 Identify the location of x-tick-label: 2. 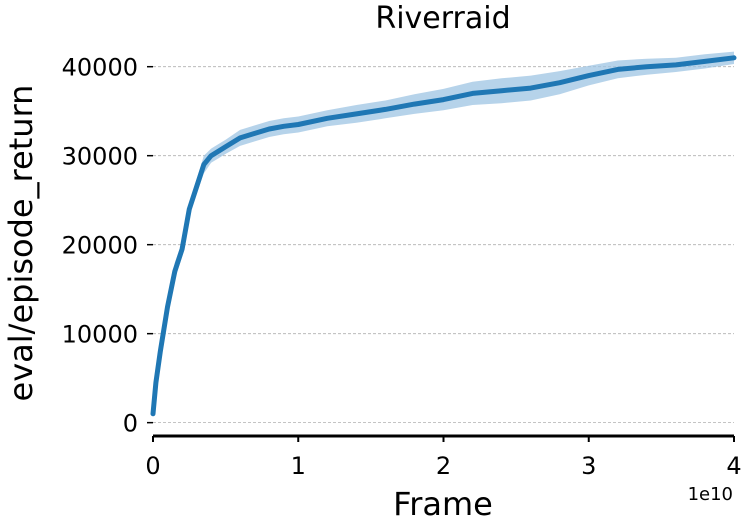
(443, 466).